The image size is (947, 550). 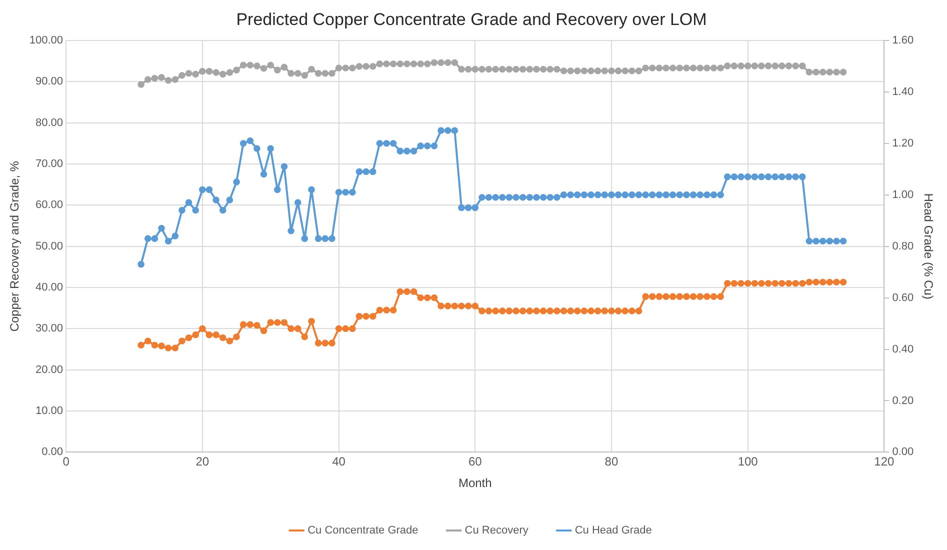 I want to click on x-tick-label: 20, so click(x=203, y=461).